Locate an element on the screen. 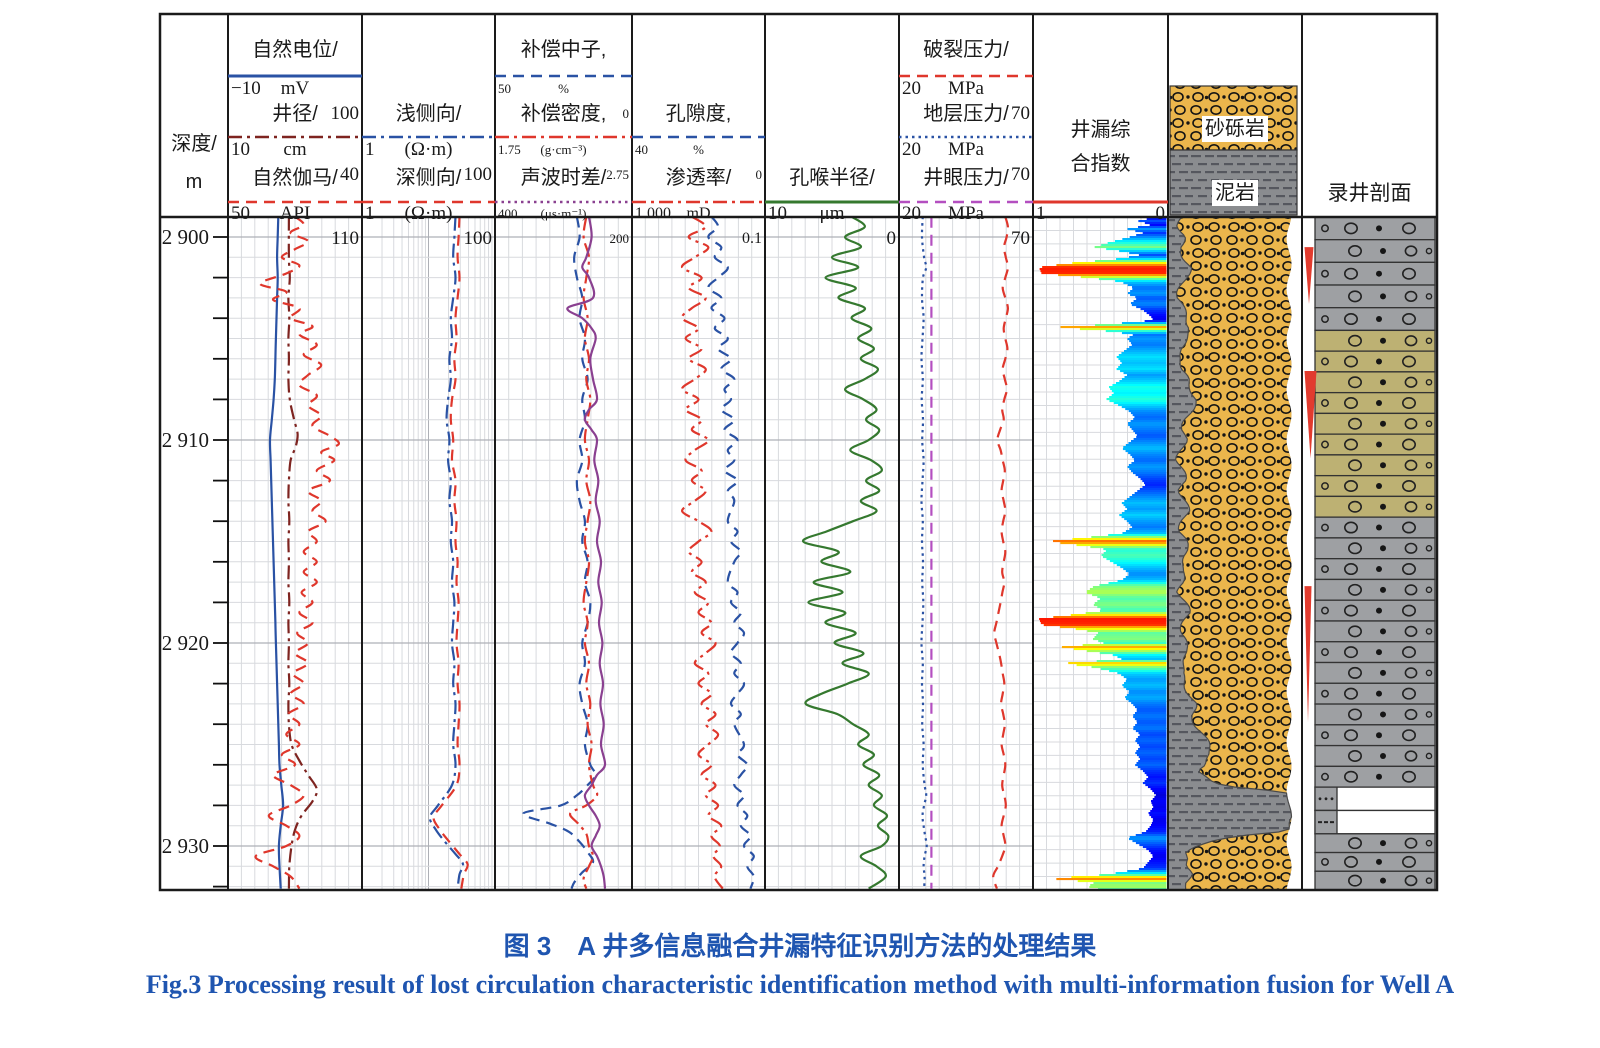 The height and width of the screenshot is (1048, 1600). profile-column is located at coordinates (1370, 553).